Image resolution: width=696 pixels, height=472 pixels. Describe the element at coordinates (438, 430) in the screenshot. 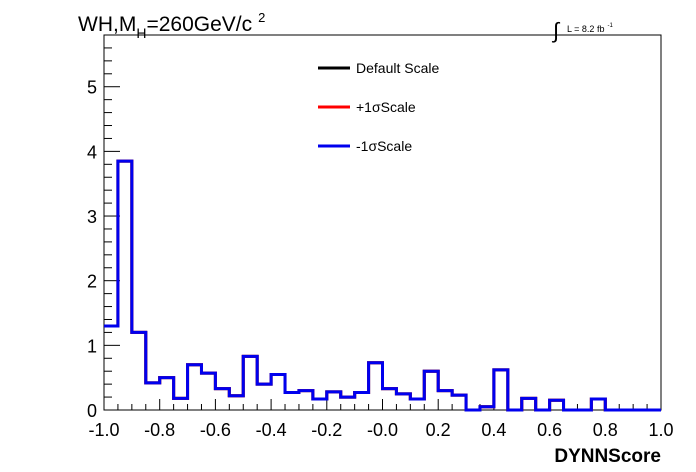

I see `x-tick-label: 0.2` at that location.